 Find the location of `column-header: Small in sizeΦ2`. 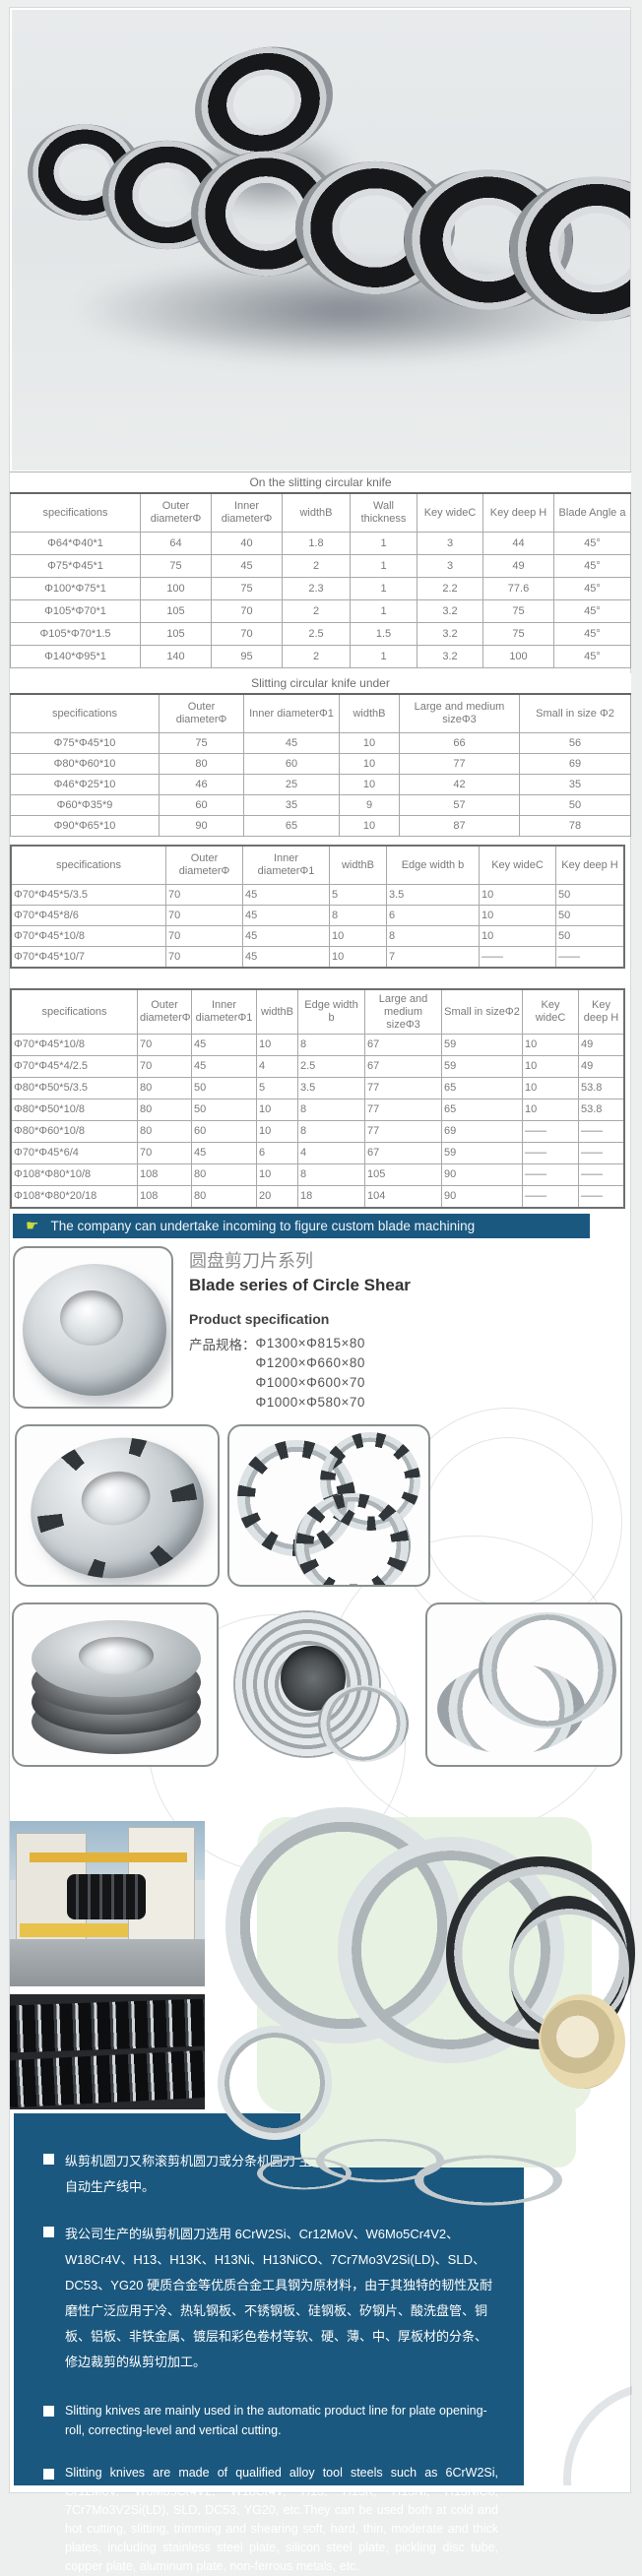

column-header: Small in sizeΦ2 is located at coordinates (482, 1011).